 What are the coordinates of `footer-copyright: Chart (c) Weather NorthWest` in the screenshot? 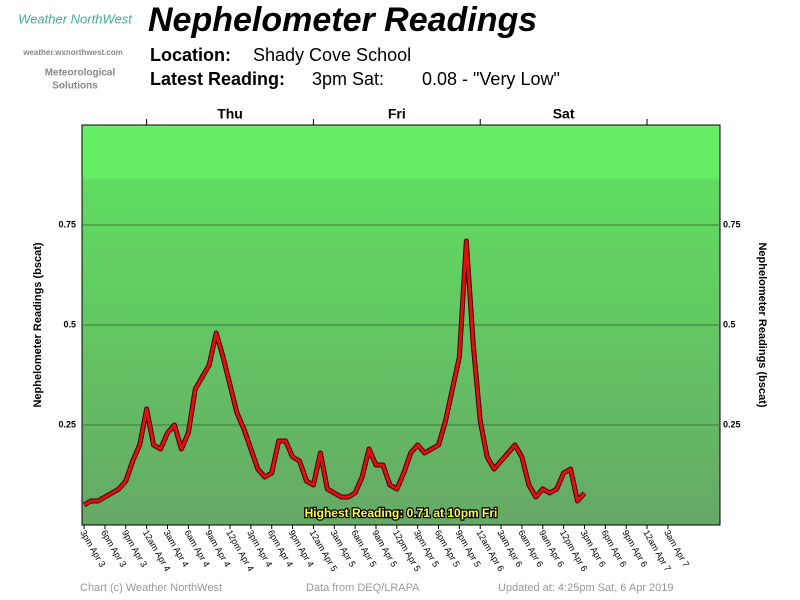 It's located at (151, 588).